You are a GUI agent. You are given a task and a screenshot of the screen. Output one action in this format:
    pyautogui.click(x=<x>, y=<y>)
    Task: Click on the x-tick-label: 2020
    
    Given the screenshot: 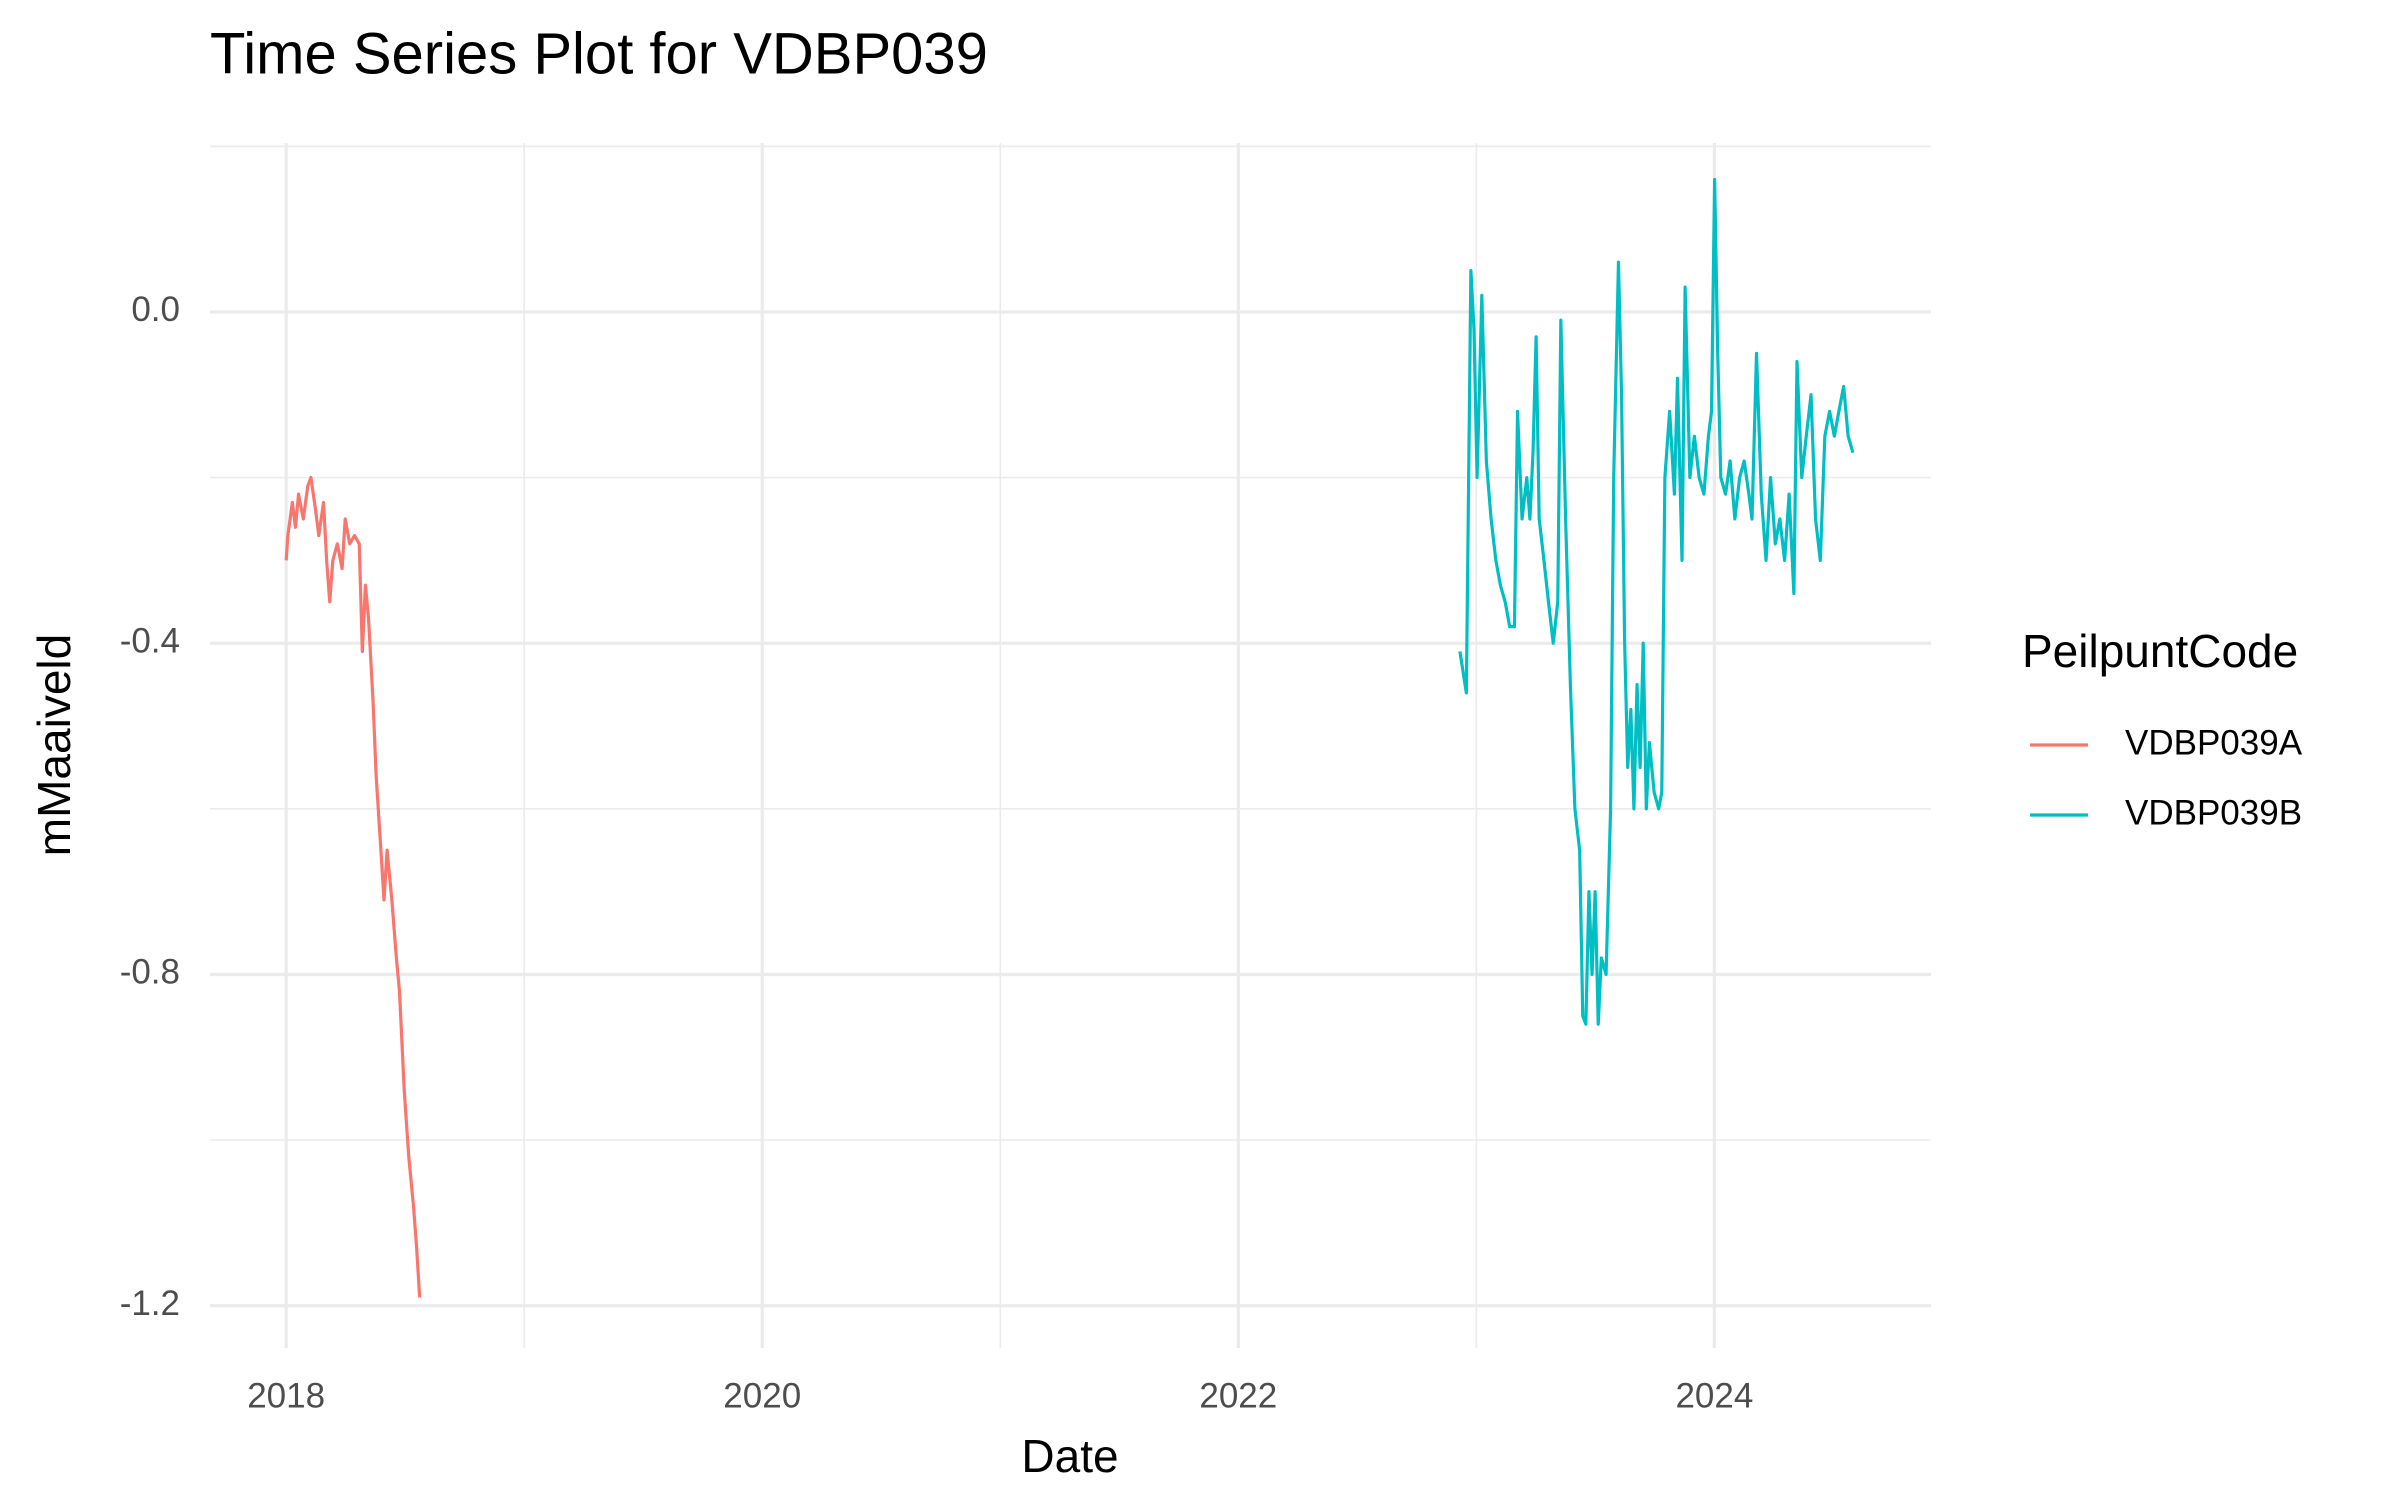 What is the action you would take?
    pyautogui.click(x=762, y=1395)
    